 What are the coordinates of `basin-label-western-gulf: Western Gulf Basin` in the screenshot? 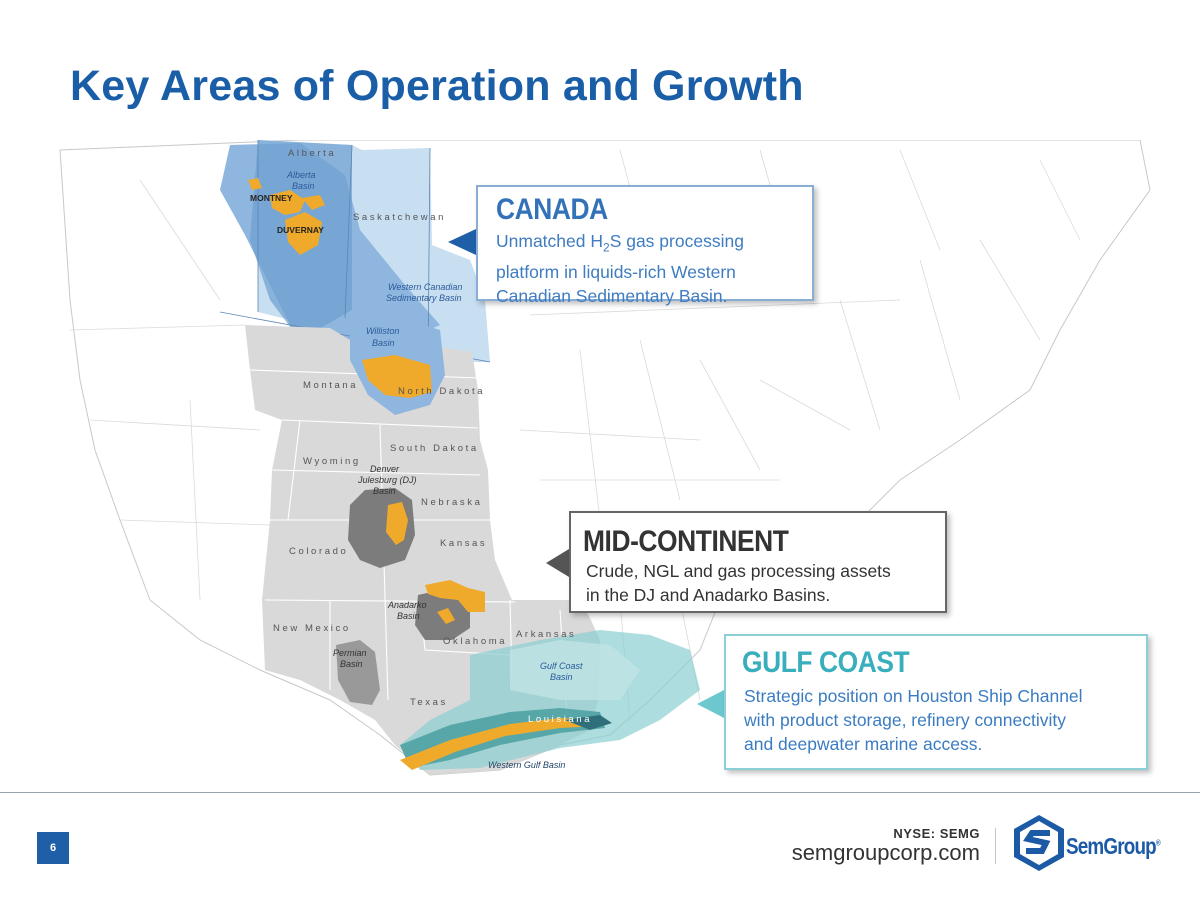 It's located at (526, 765).